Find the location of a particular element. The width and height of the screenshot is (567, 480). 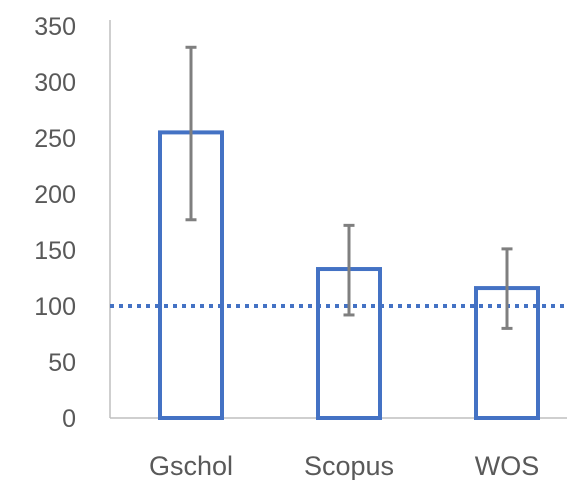

y-tick-label: 300 is located at coordinates (55, 83).